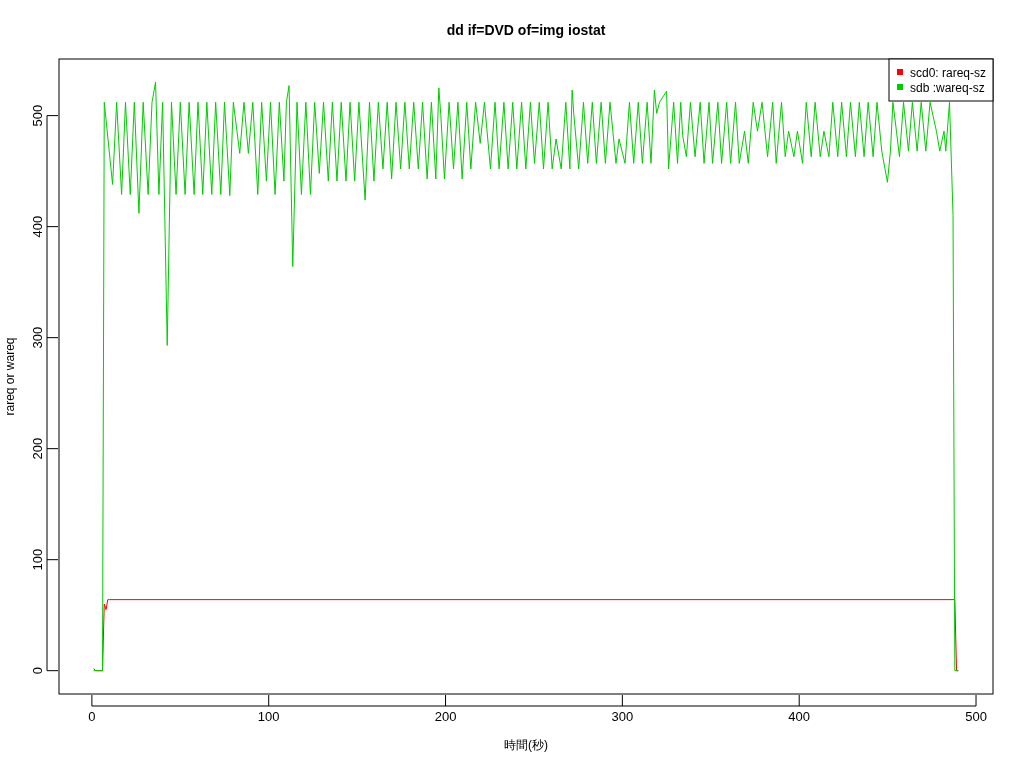 The width and height of the screenshot is (1024, 768). What do you see at coordinates (268, 716) in the screenshot?
I see `x-tick-label: 100` at bounding box center [268, 716].